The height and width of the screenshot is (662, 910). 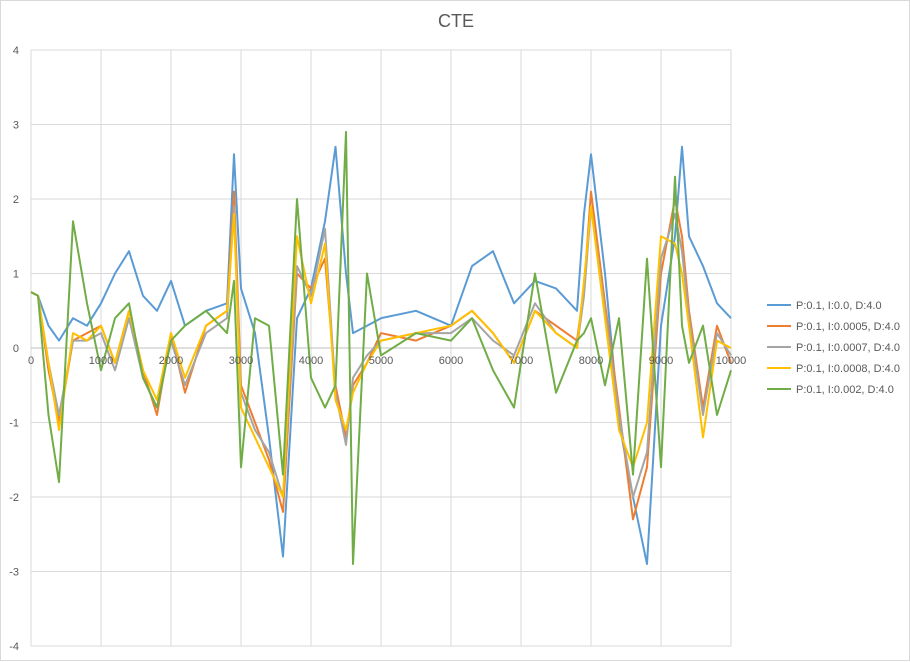 What do you see at coordinates (16, 51) in the screenshot?
I see `y-tick-label: 4` at bounding box center [16, 51].